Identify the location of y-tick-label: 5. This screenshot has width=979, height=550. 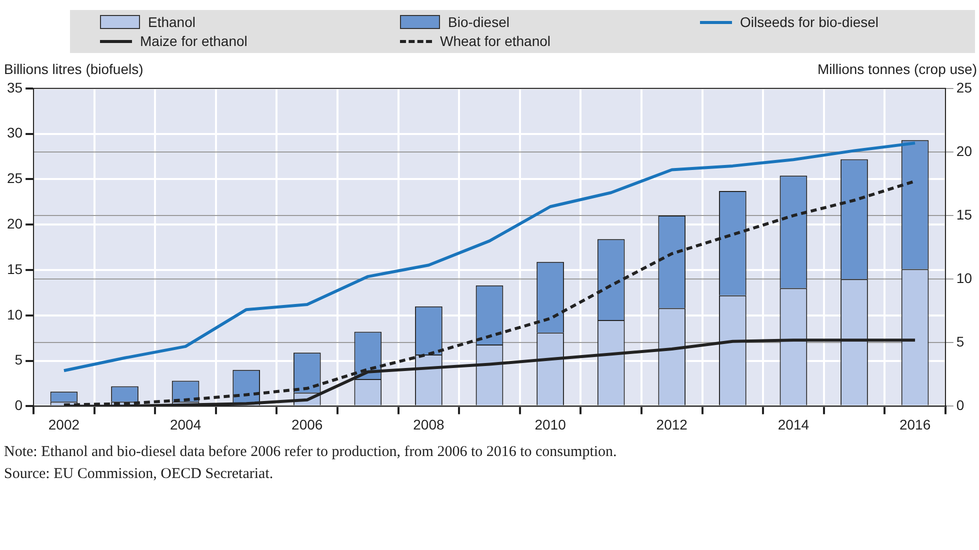
(18, 360).